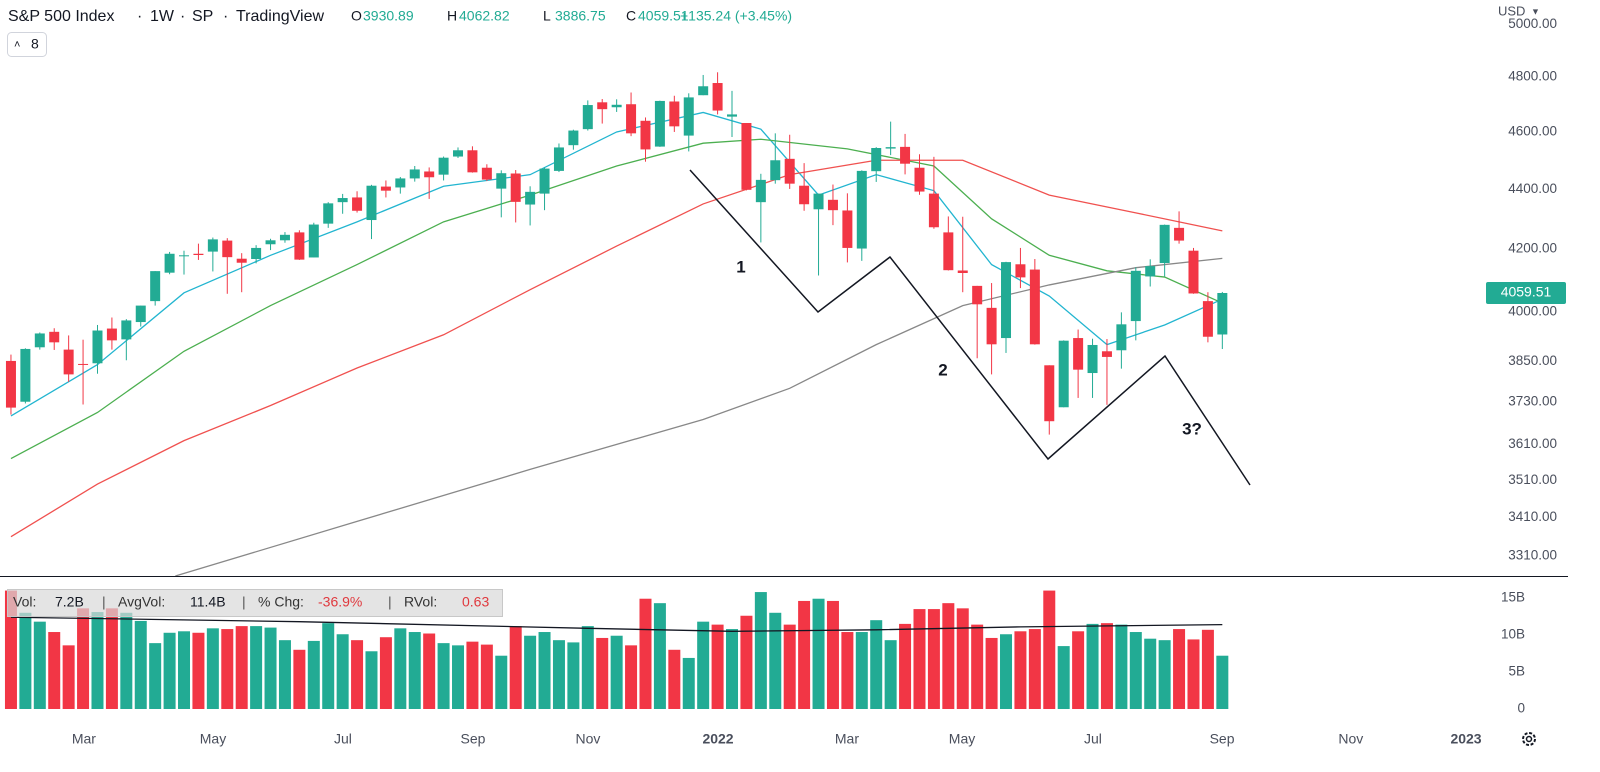  I want to click on exchange: SP, so click(202, 16).